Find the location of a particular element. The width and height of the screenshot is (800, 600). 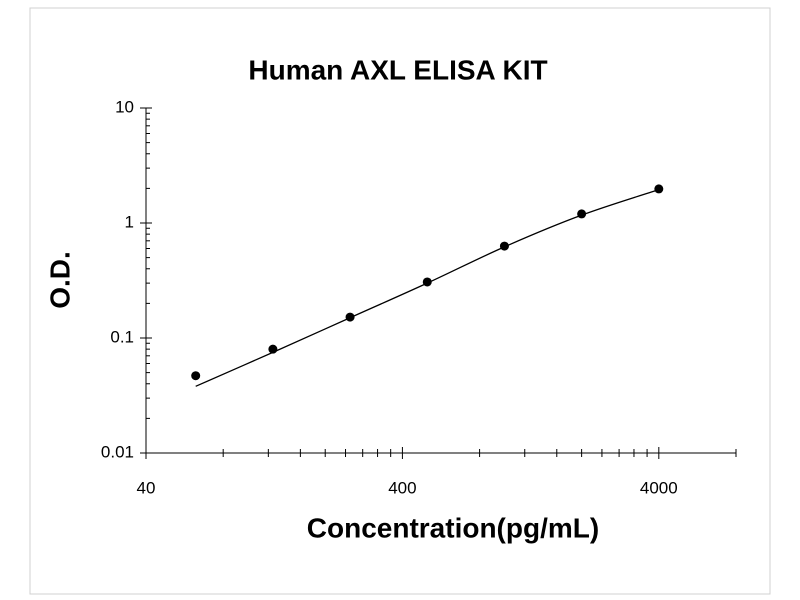

y-tick-label: 0.01 is located at coordinates (117, 451).